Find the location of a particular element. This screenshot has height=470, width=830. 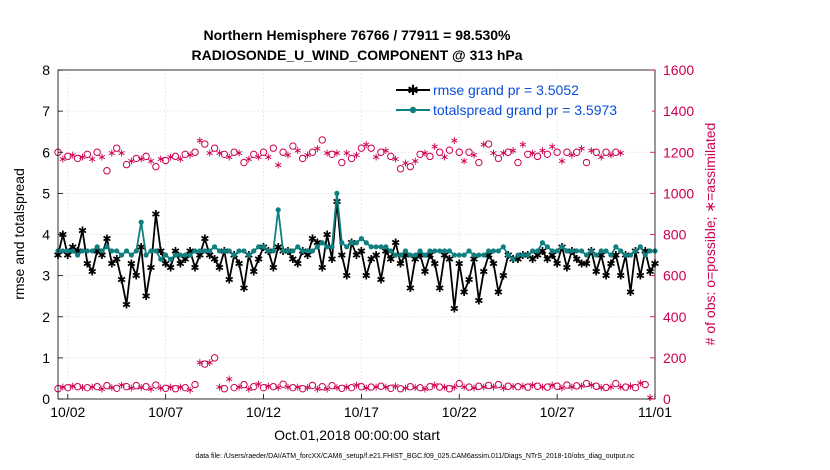

legend-spread-label: totalspread grand pr = 3.5973 is located at coordinates (525, 110).